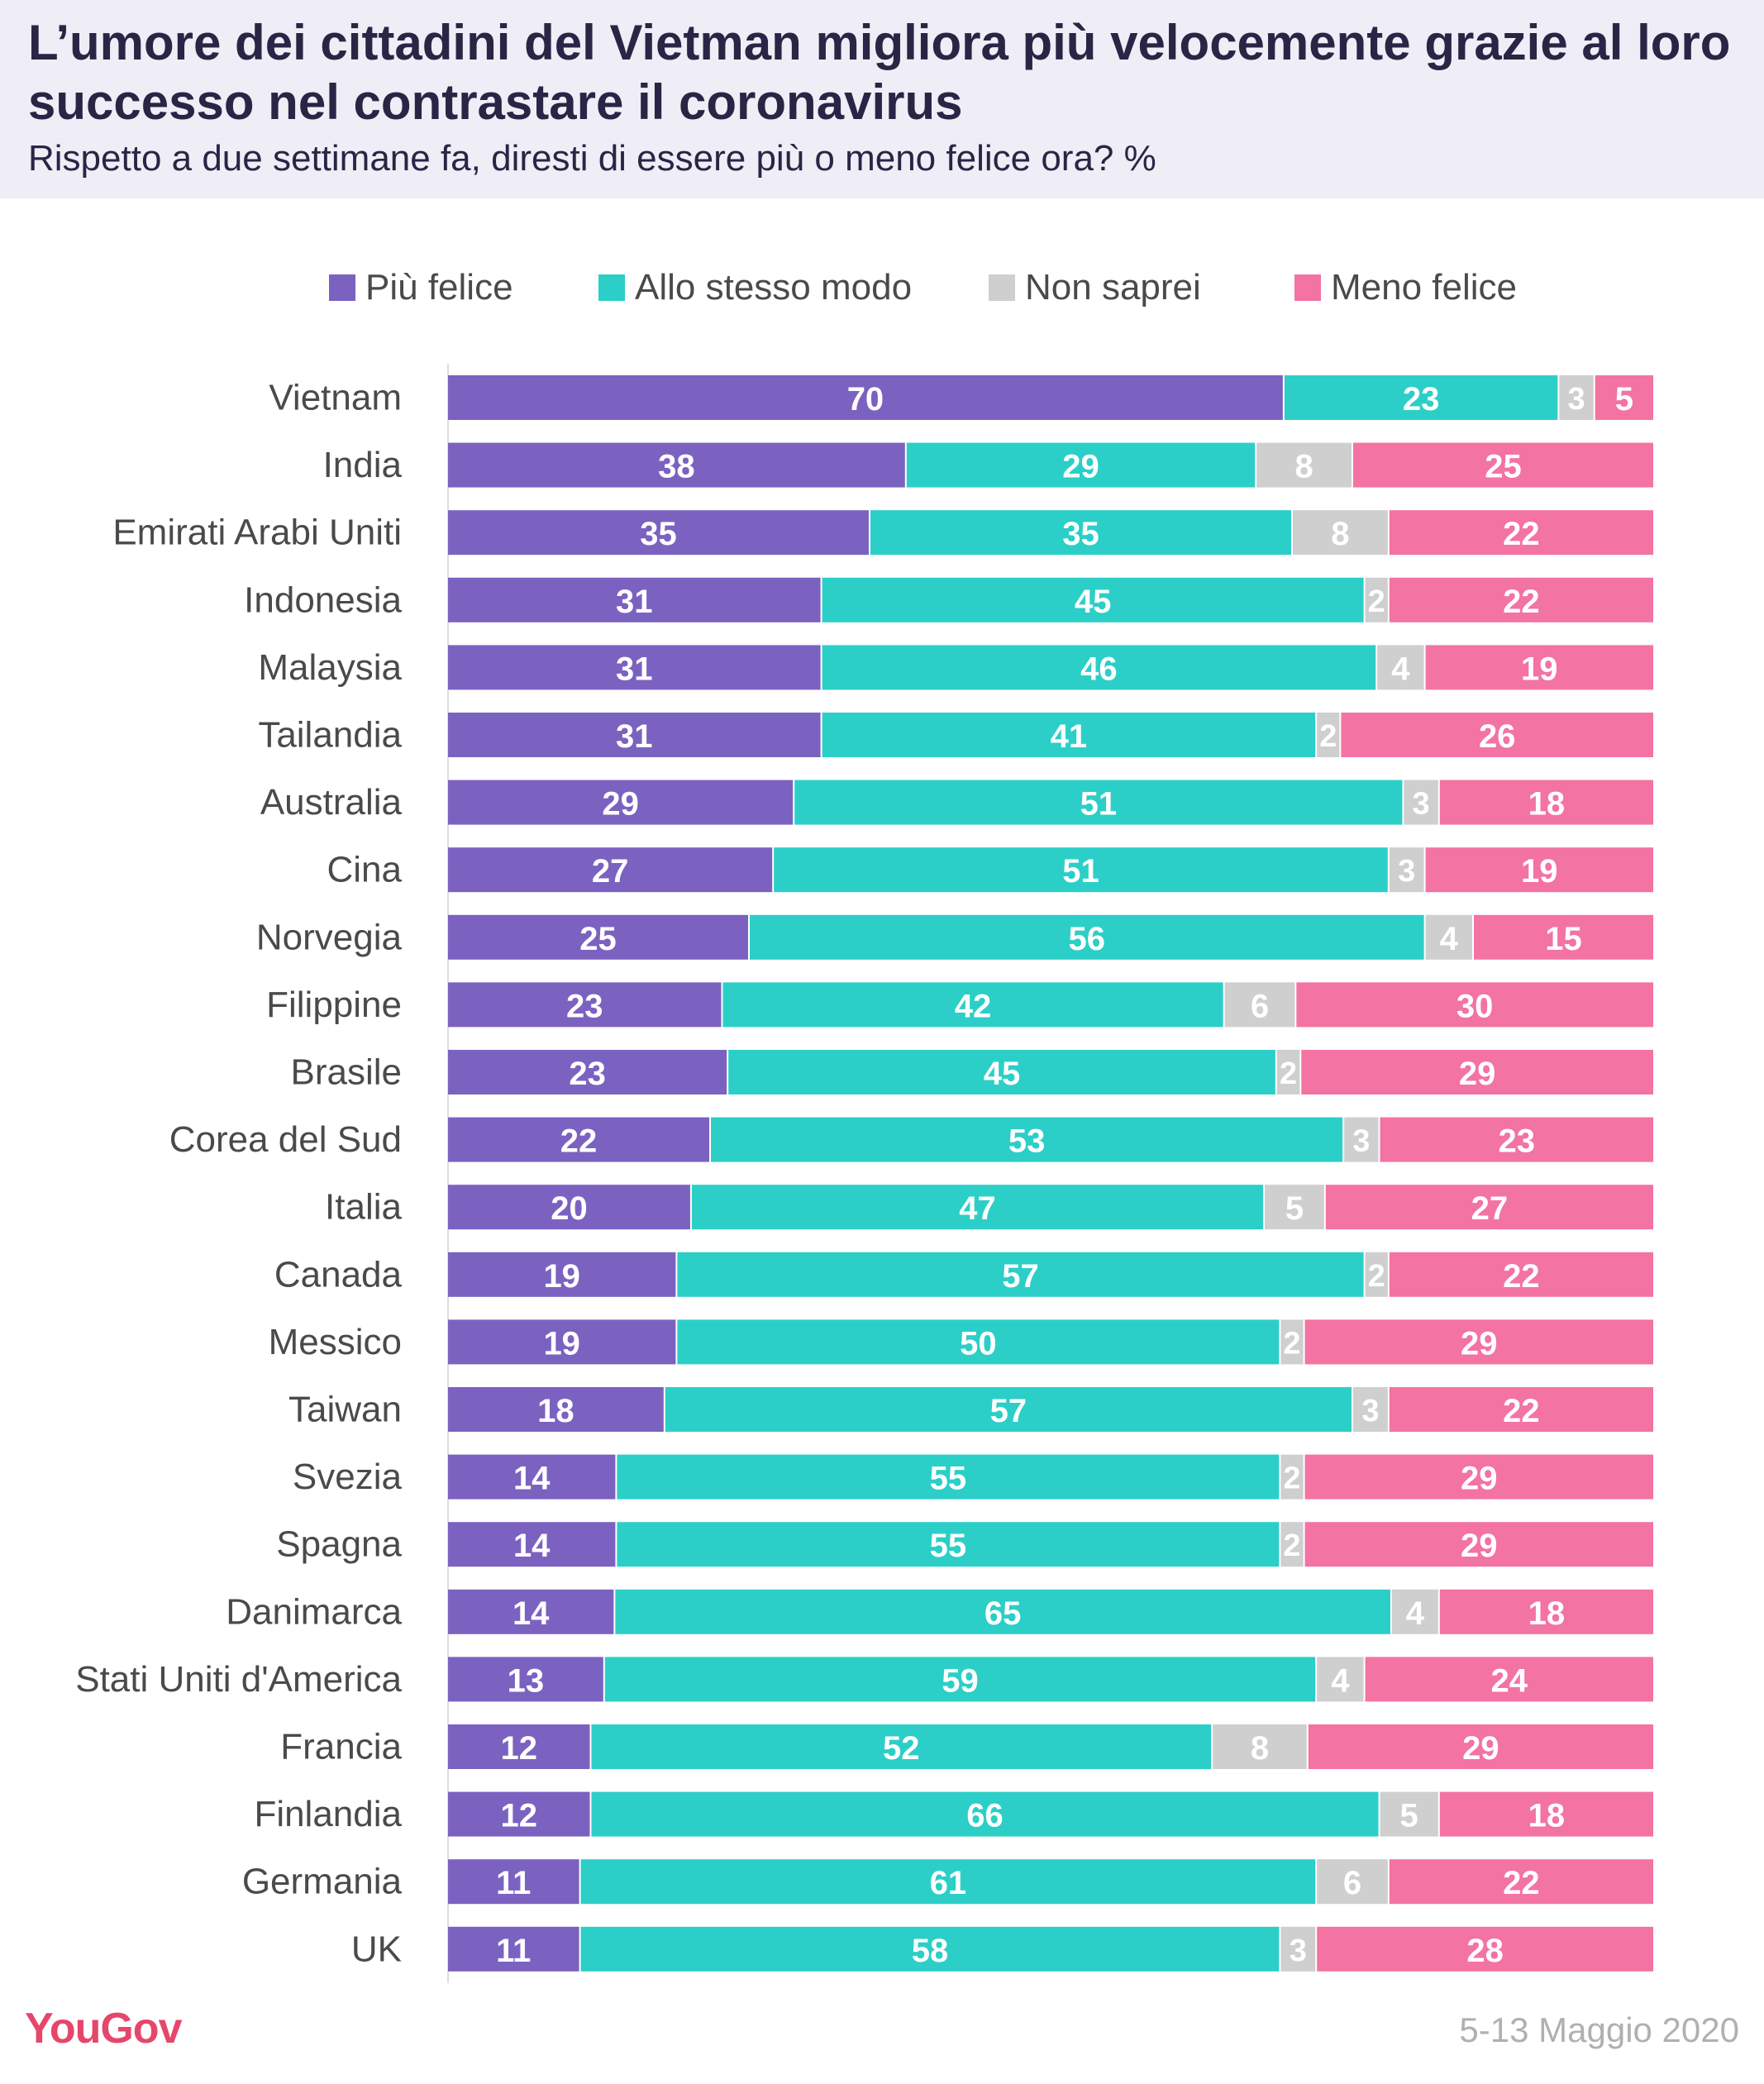 The image size is (1764, 2084). I want to click on category-label: Vietnam, so click(336, 398).